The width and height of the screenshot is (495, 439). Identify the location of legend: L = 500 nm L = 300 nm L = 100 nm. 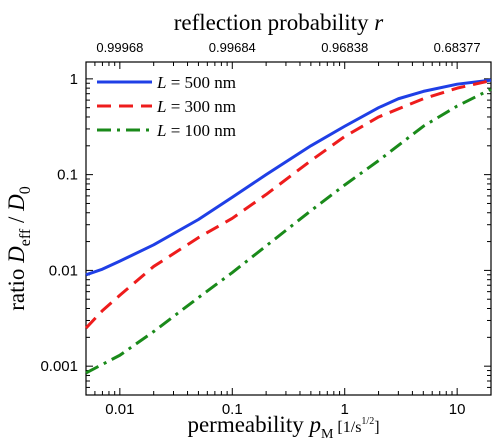
(166, 106).